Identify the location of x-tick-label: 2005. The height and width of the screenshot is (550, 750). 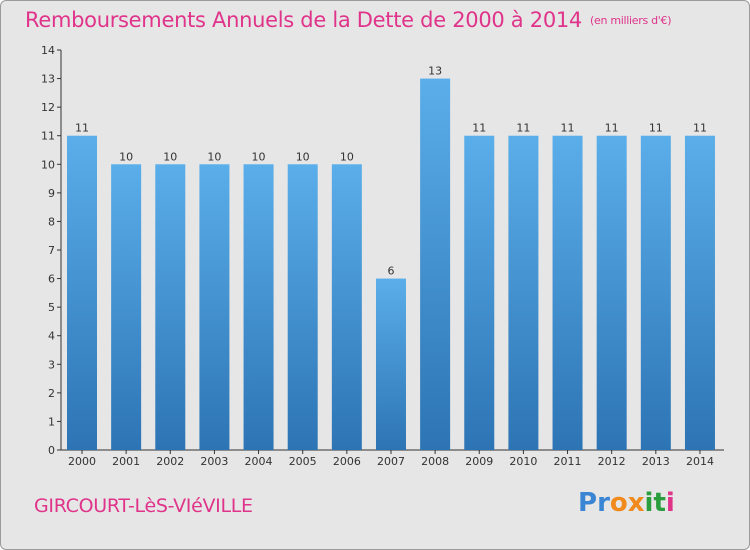
(303, 461).